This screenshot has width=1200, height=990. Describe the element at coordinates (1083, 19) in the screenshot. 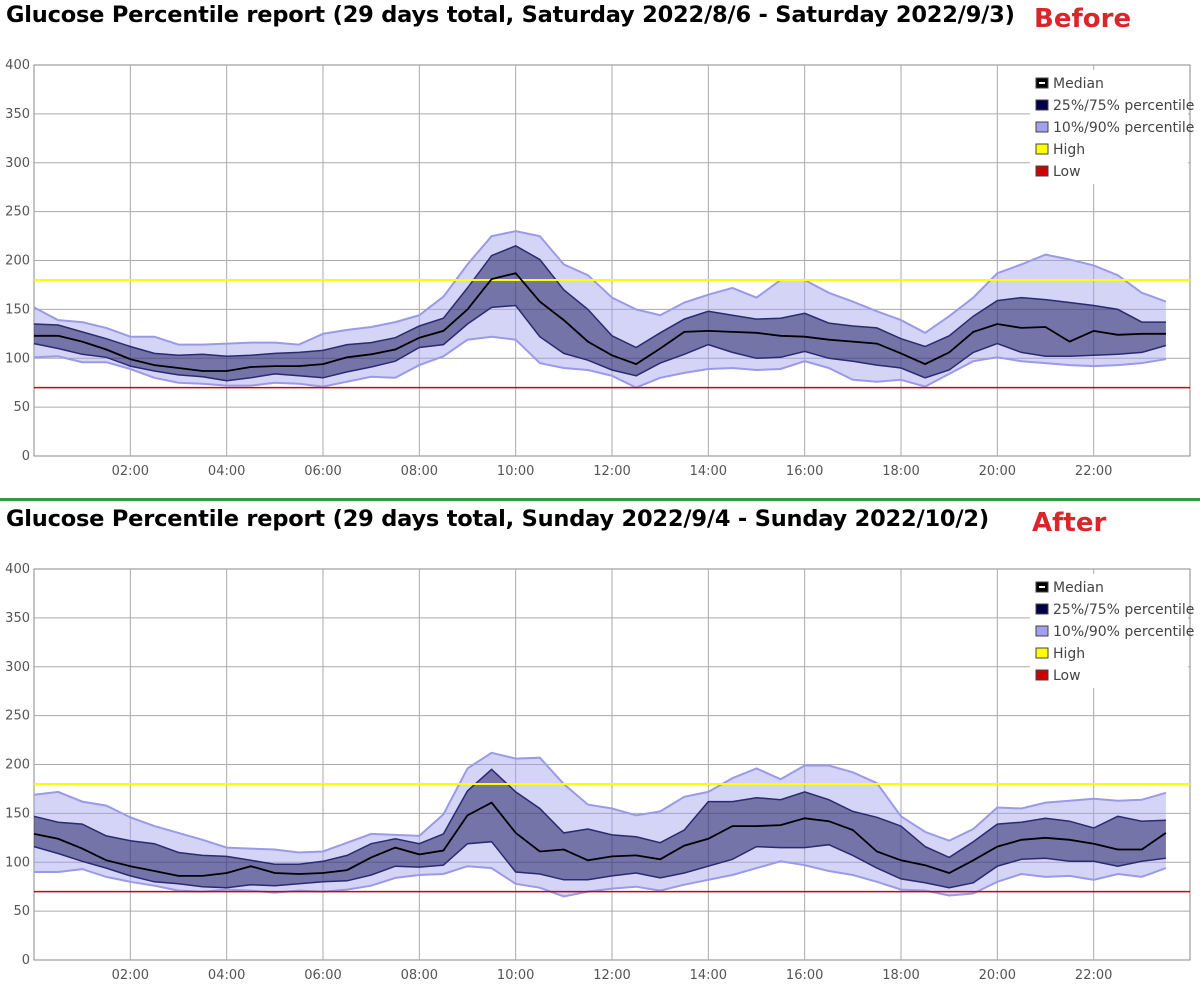

I see `before-label: Before` at that location.